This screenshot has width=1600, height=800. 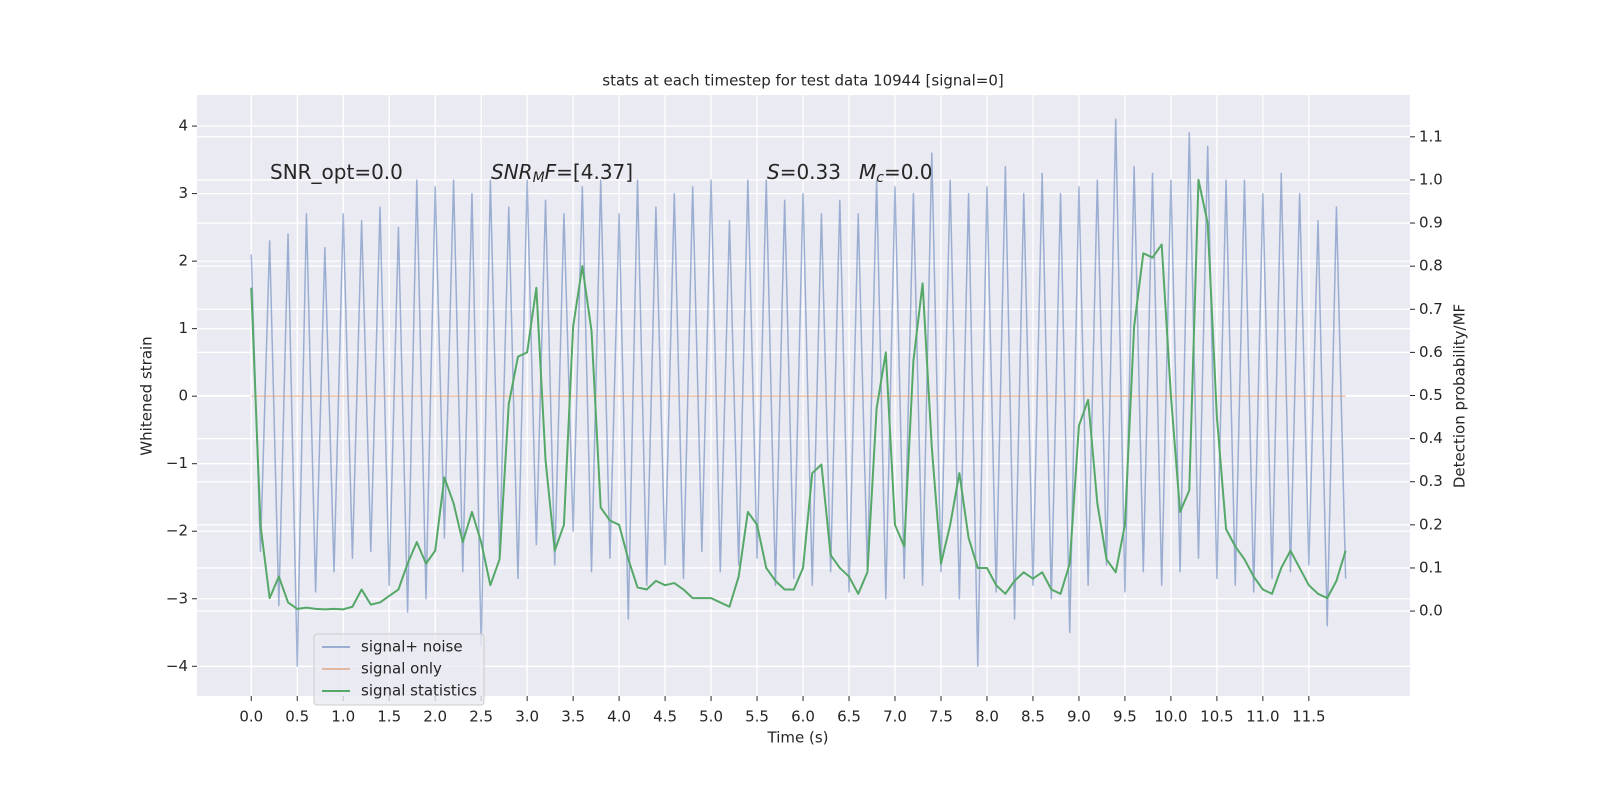 What do you see at coordinates (297, 717) in the screenshot?
I see `x-tick-label: 0.5` at bounding box center [297, 717].